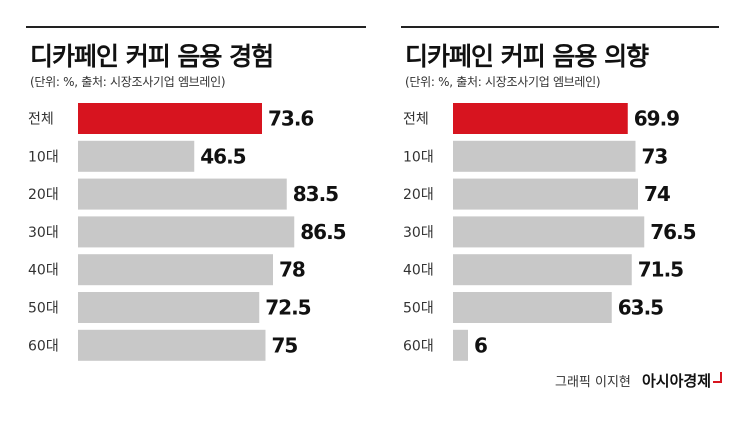  Describe the element at coordinates (222, 156) in the screenshot. I see `value-label: 46.5` at that location.